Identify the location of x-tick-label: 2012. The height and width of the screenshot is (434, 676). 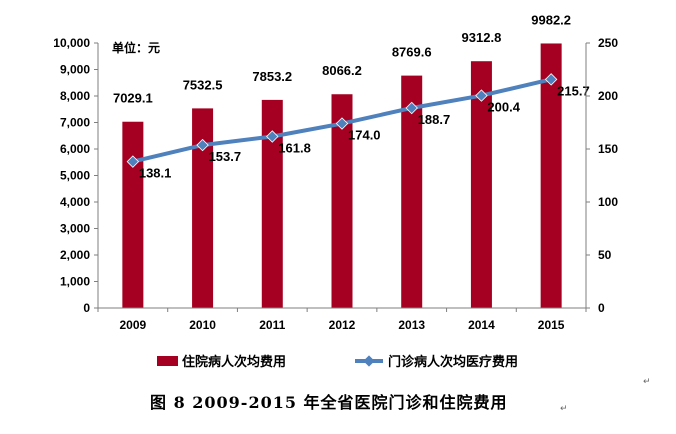
(342, 325).